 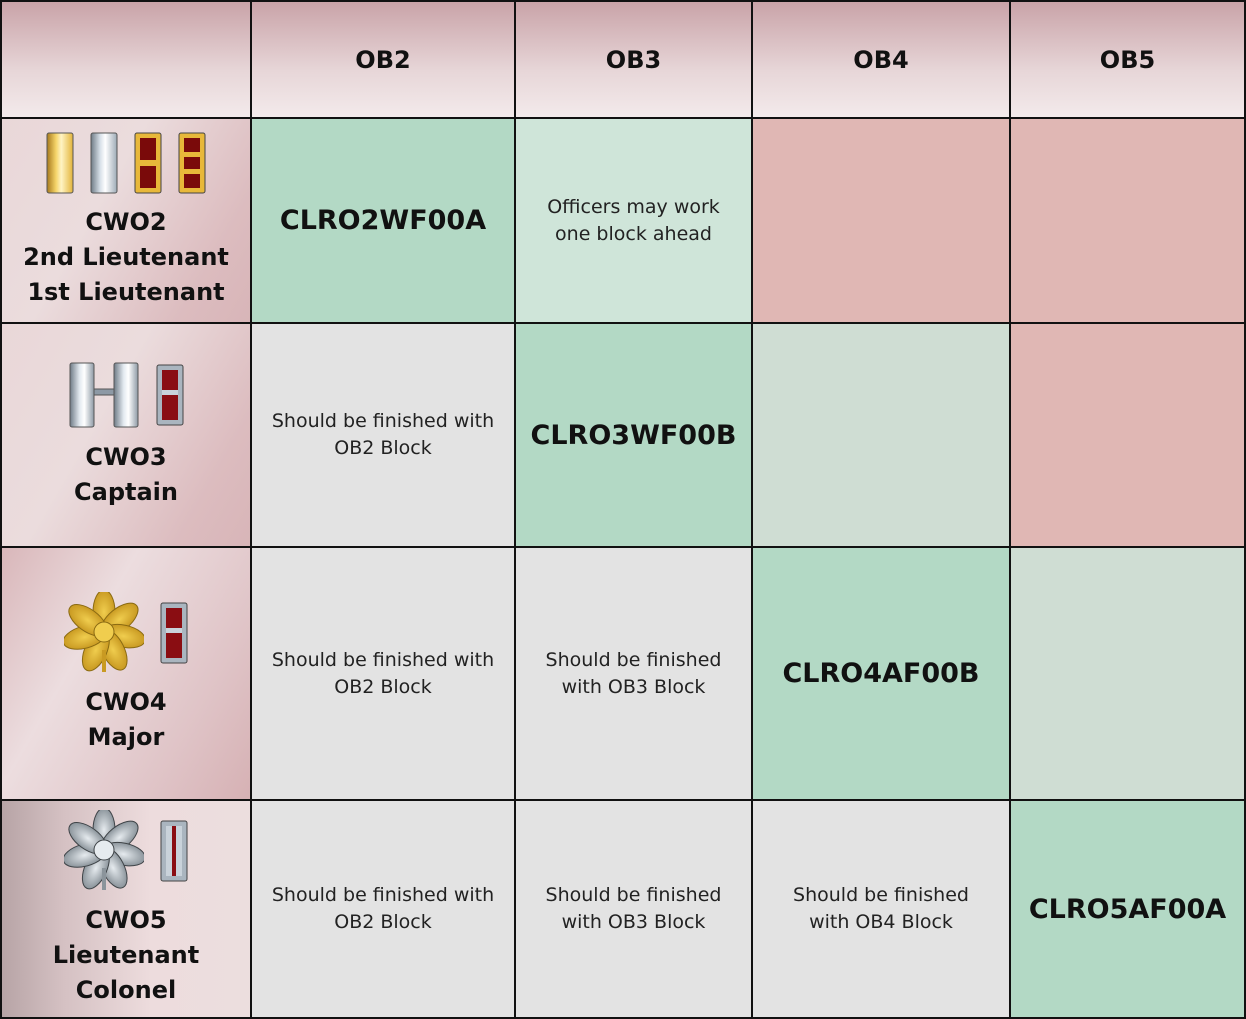 I want to click on block-code-cell: CLRO4AF00B, so click(x=881, y=673).